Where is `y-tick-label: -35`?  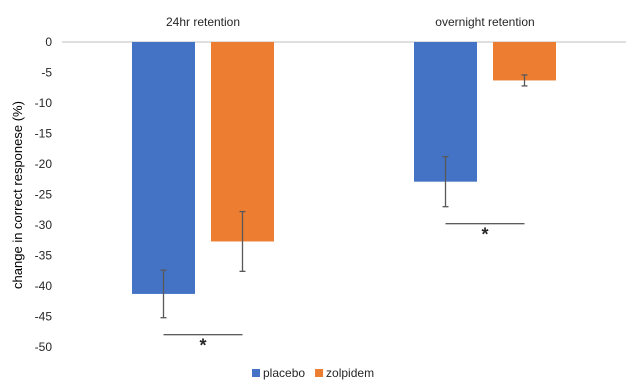 y-tick-label: -35 is located at coordinates (44, 256).